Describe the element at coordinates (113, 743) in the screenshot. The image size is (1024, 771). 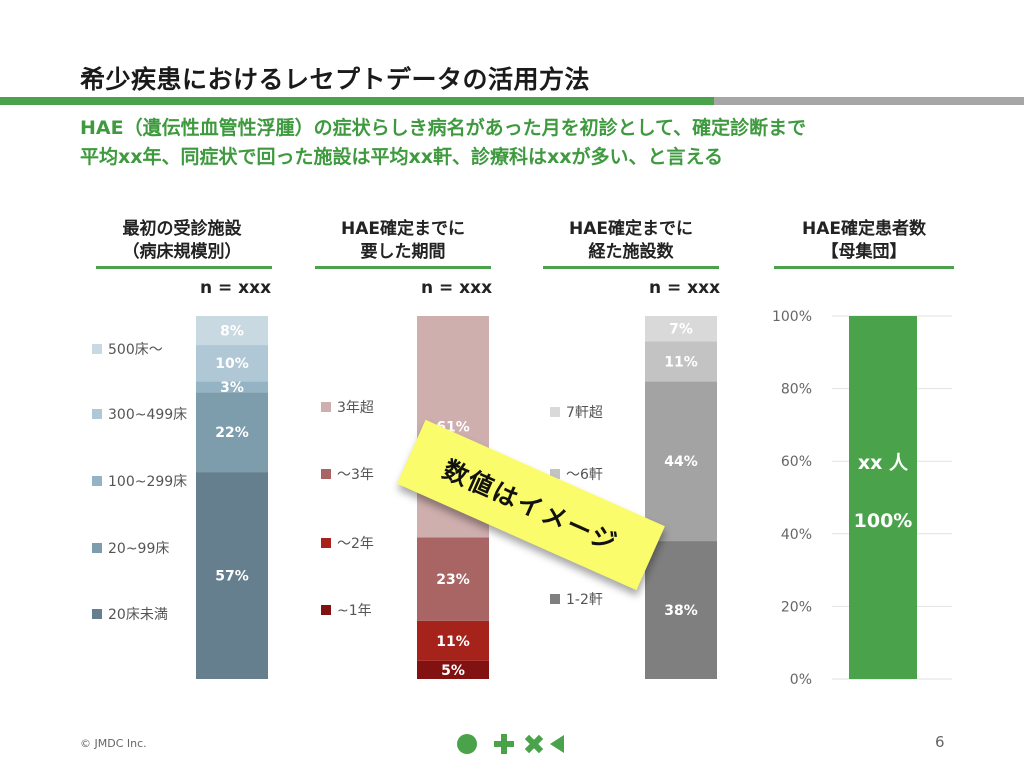
I see `footer-copyright: © JMDC Inc.` at that location.